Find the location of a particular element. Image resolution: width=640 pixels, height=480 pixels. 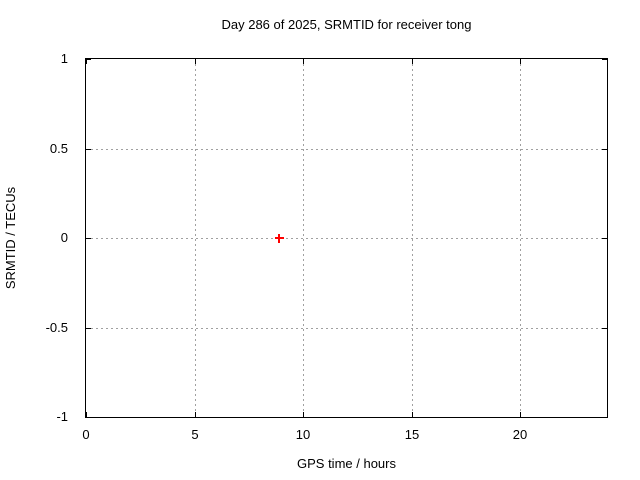

y-tick-label: 0.5 is located at coordinates (58, 148).